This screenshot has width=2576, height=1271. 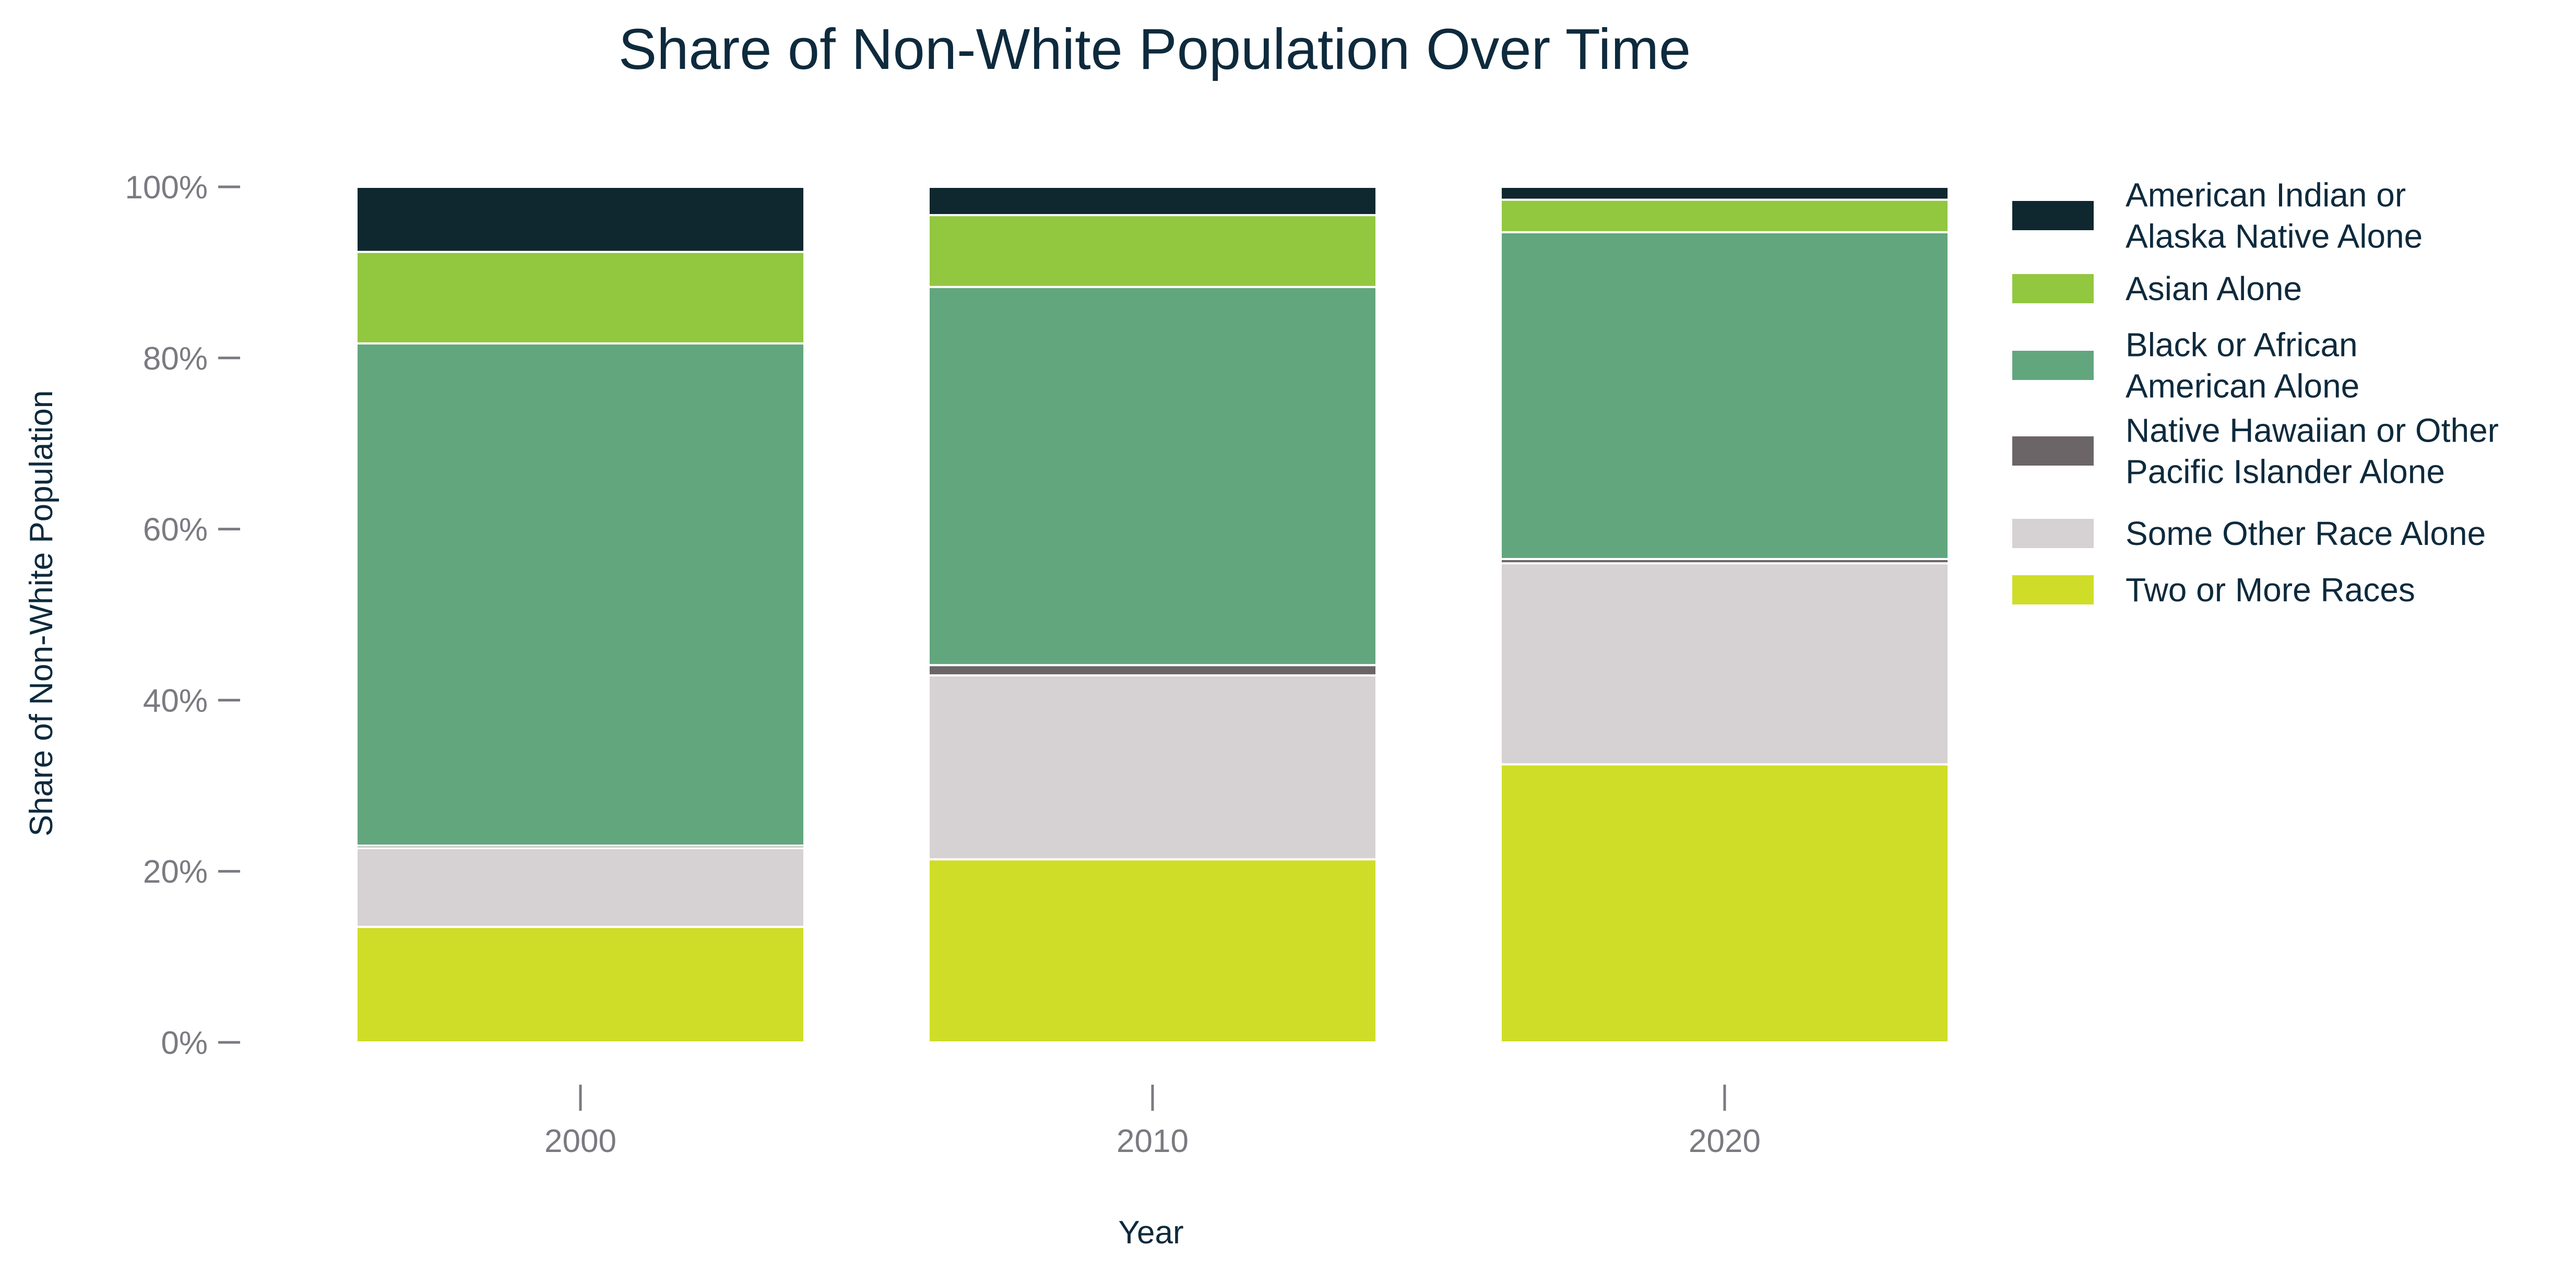 I want to click on legend-label: American Indian or, so click(x=2266, y=195).